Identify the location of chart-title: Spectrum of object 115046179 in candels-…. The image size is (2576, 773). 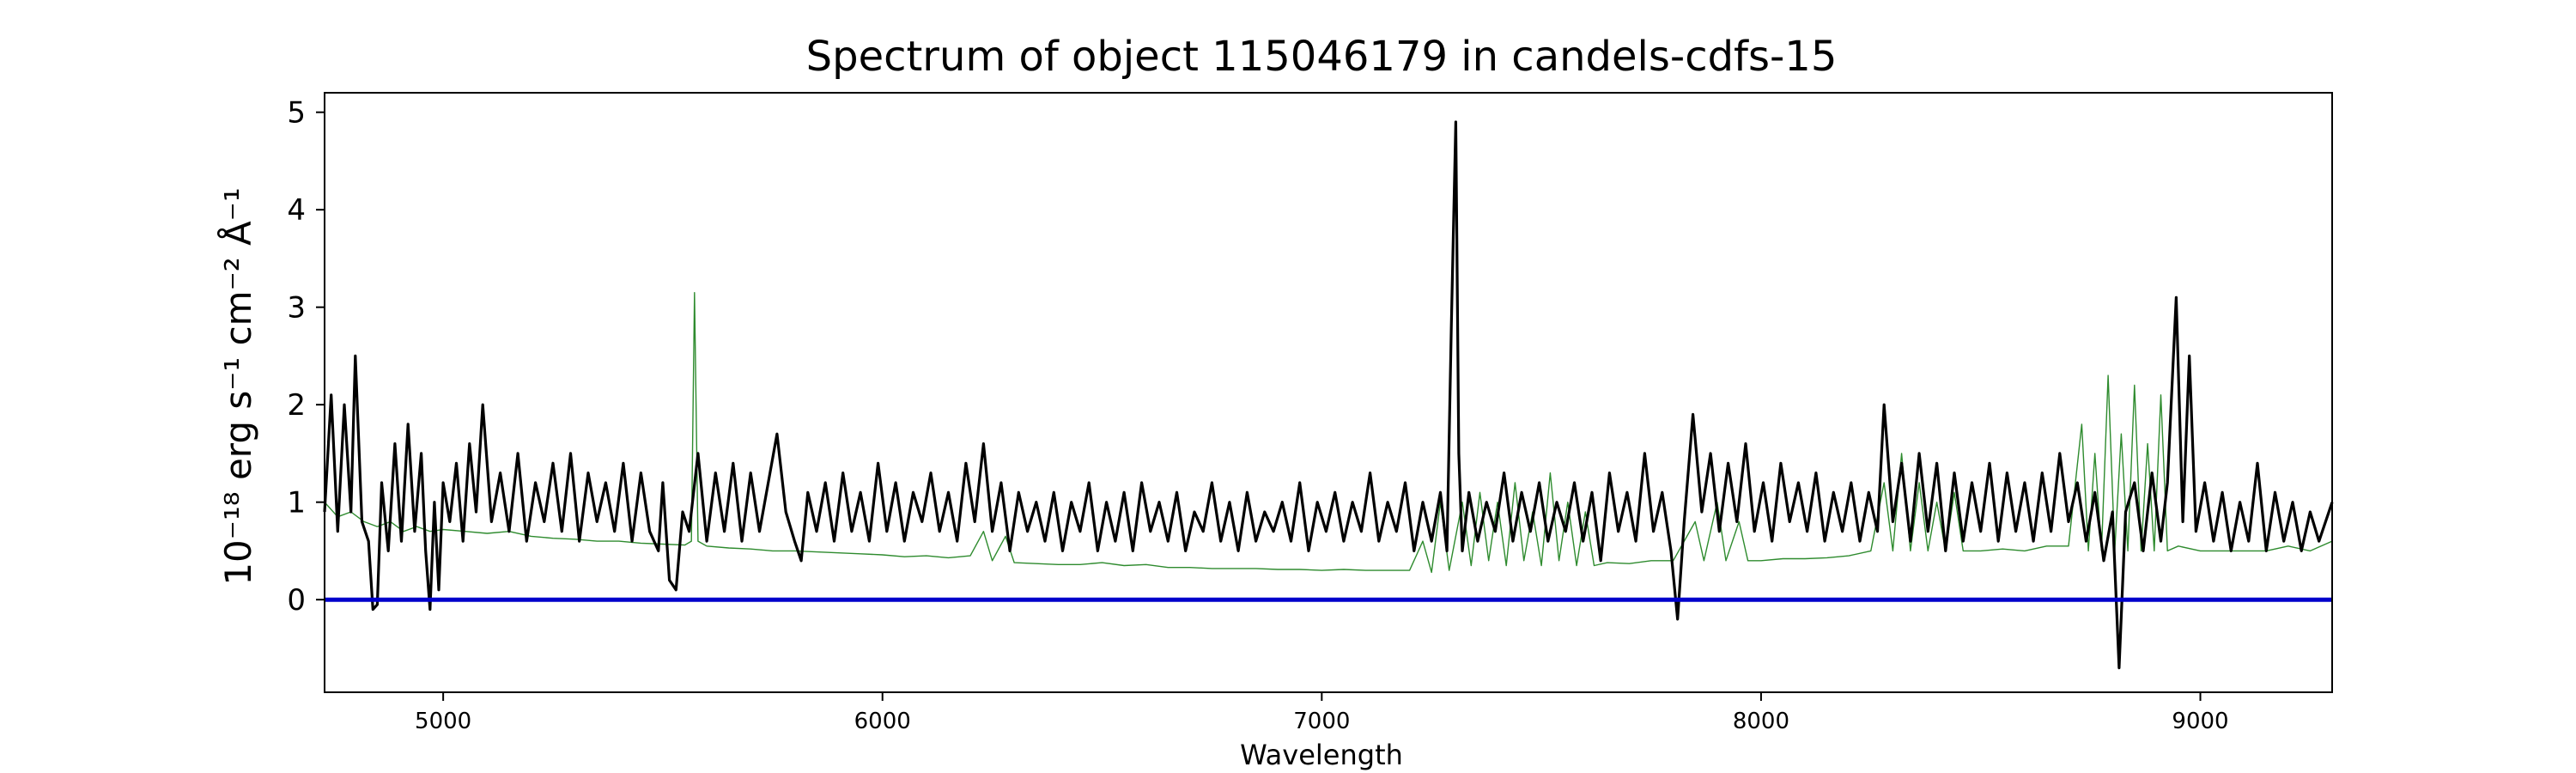
(1322, 57).